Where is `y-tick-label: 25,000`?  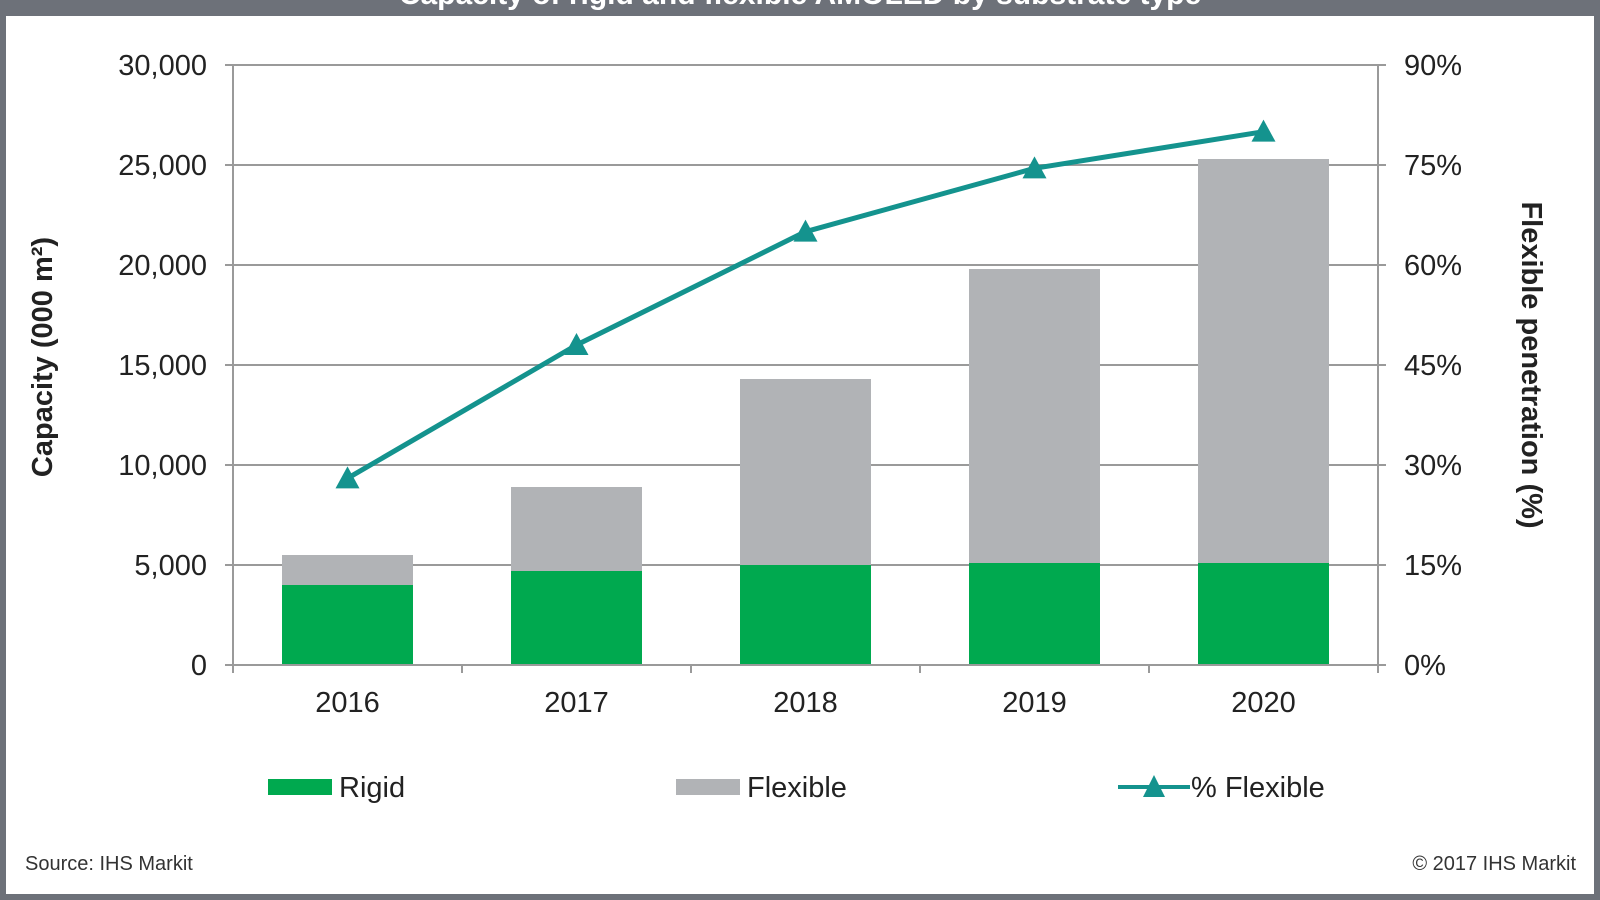
y-tick-label: 25,000 is located at coordinates (162, 166).